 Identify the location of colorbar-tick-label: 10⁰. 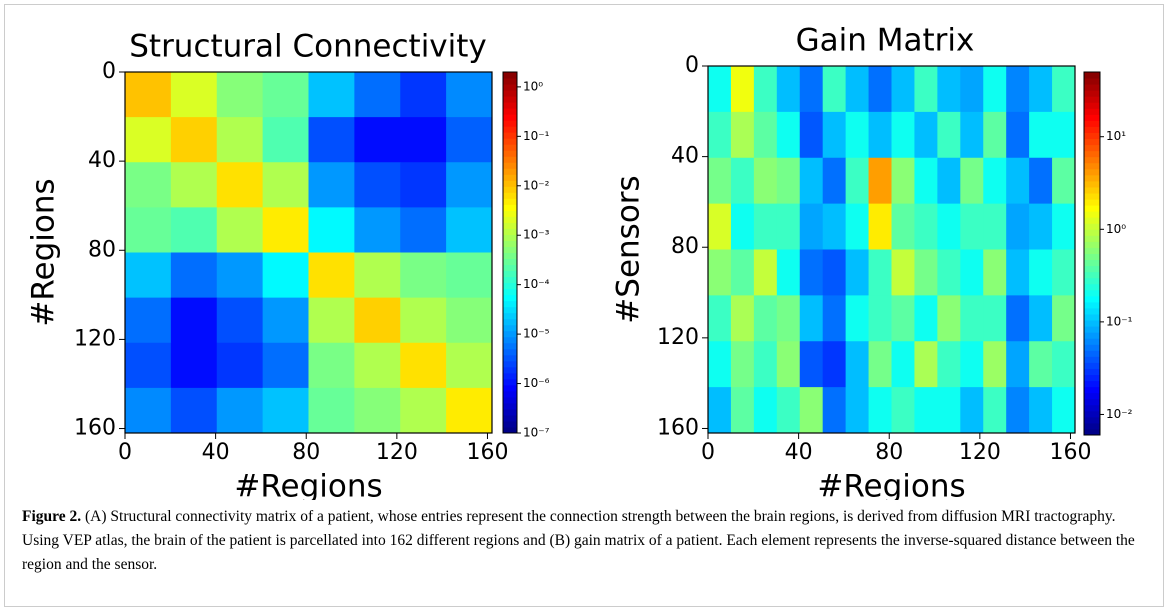
(533, 86).